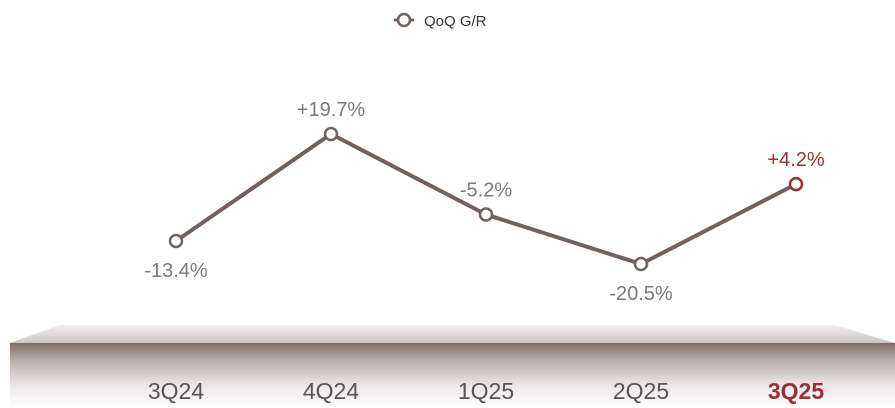 The width and height of the screenshot is (895, 408). Describe the element at coordinates (796, 391) in the screenshot. I see `x-tick-label-3q25: 3Q25` at that location.